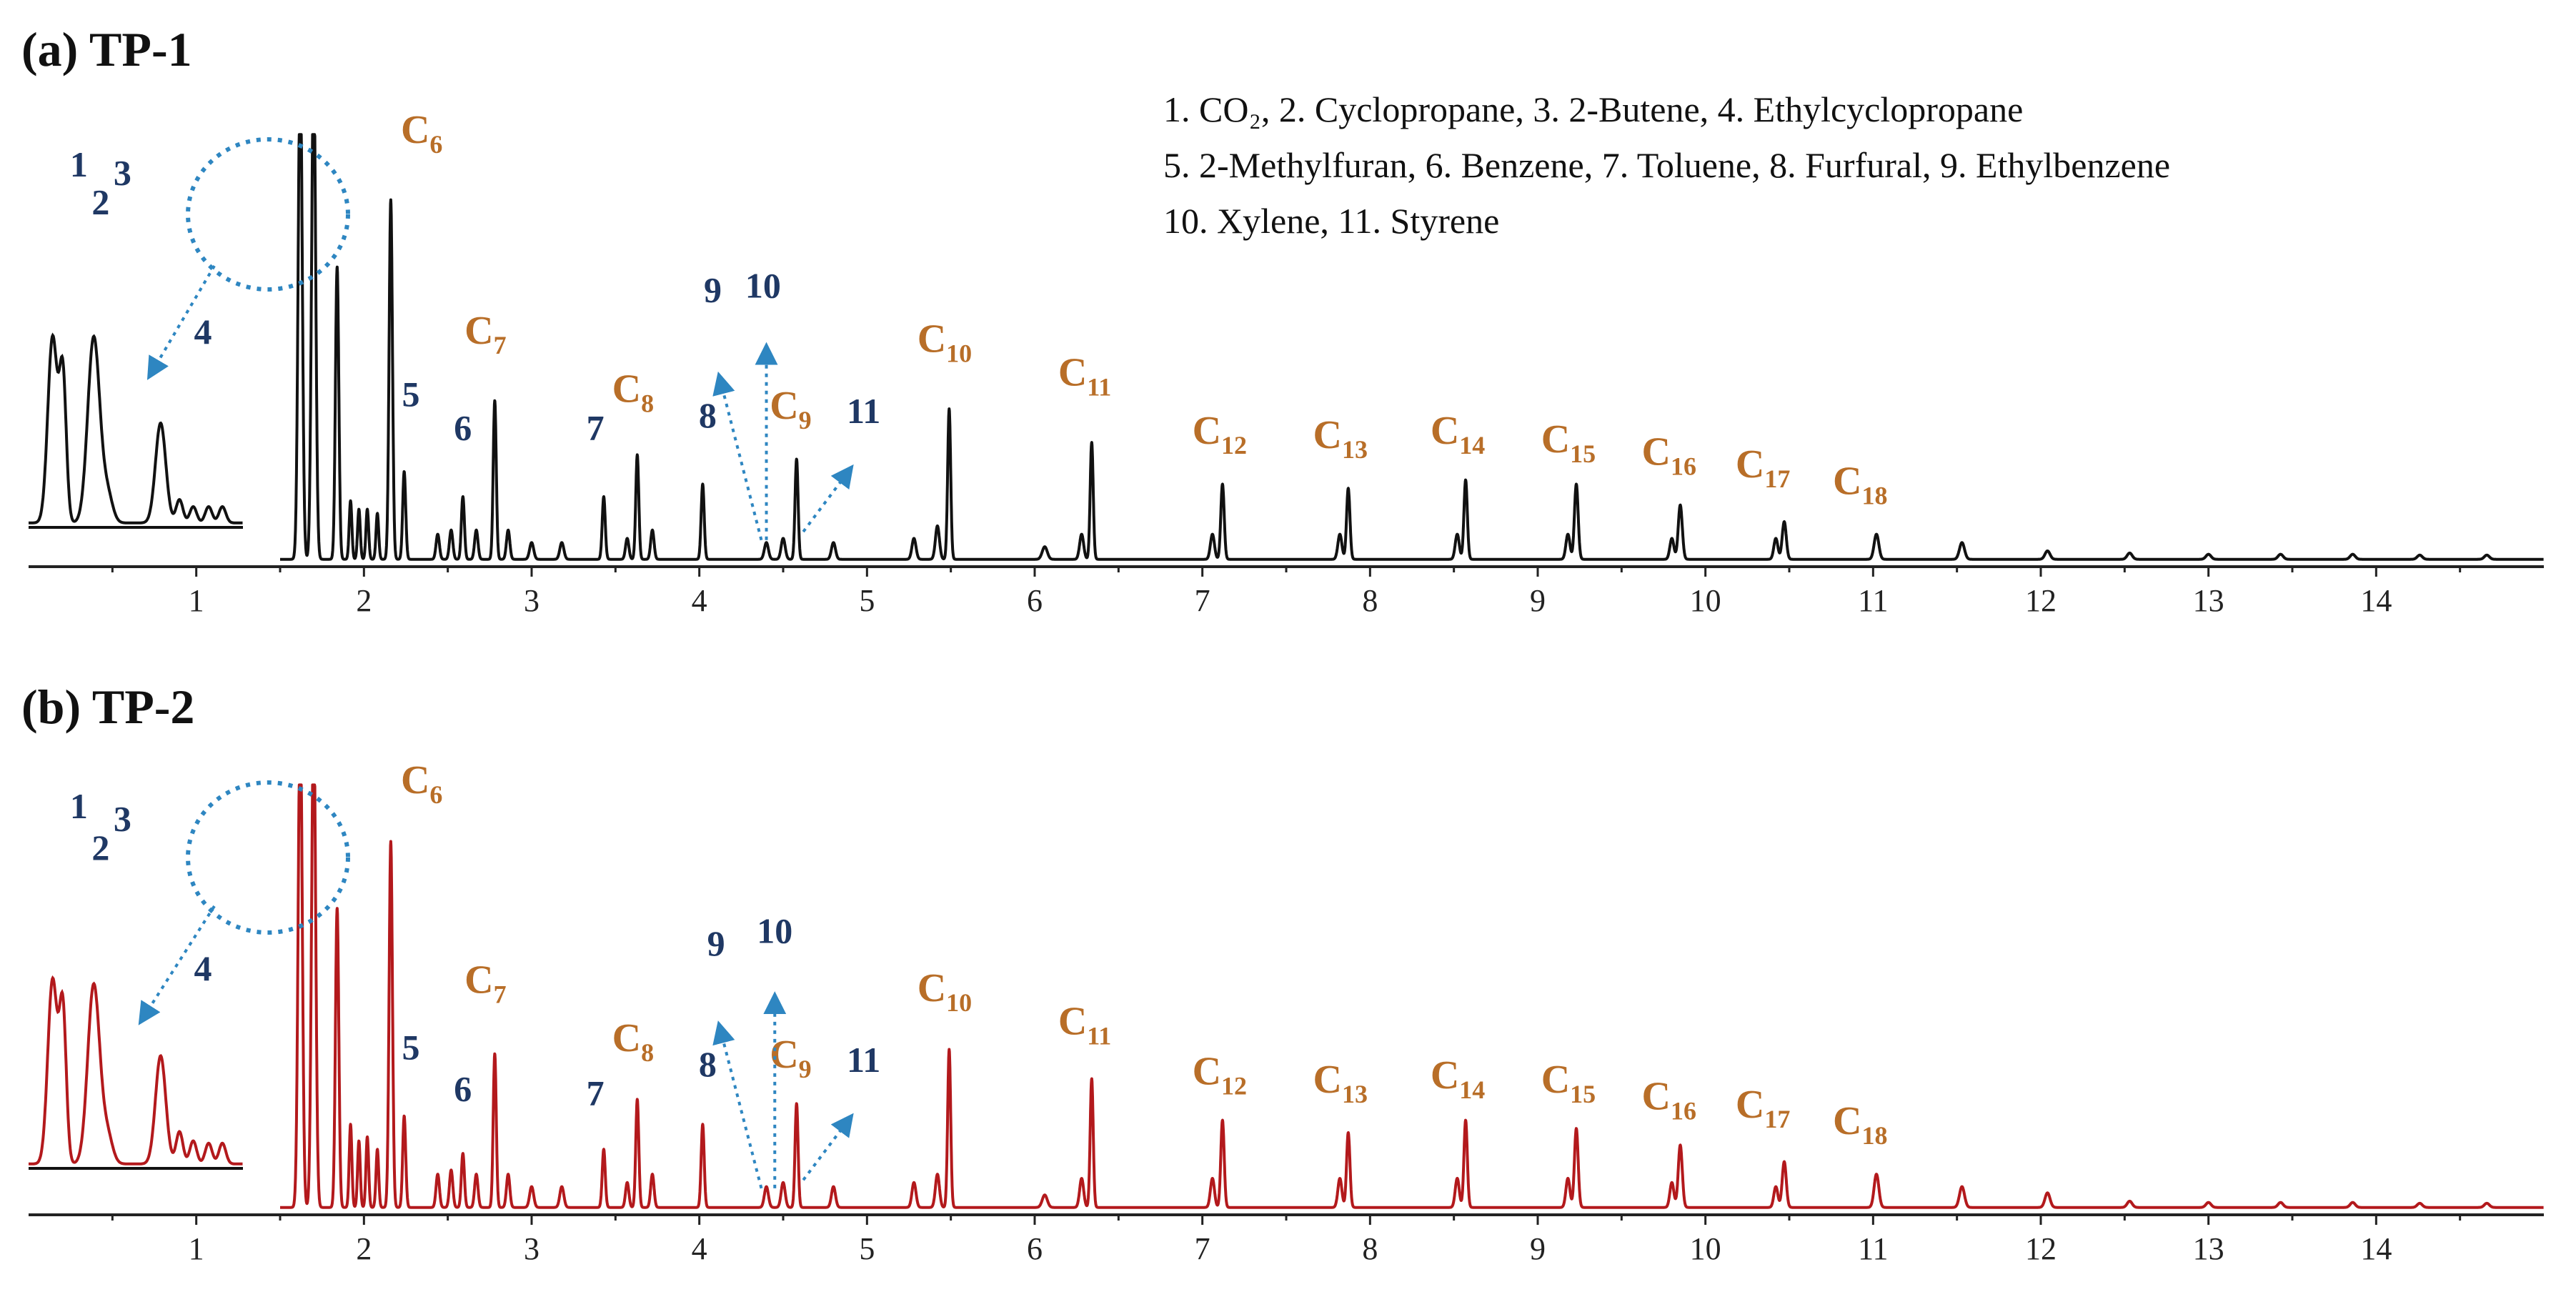  I want to click on inset-line-a, so click(136, 429).